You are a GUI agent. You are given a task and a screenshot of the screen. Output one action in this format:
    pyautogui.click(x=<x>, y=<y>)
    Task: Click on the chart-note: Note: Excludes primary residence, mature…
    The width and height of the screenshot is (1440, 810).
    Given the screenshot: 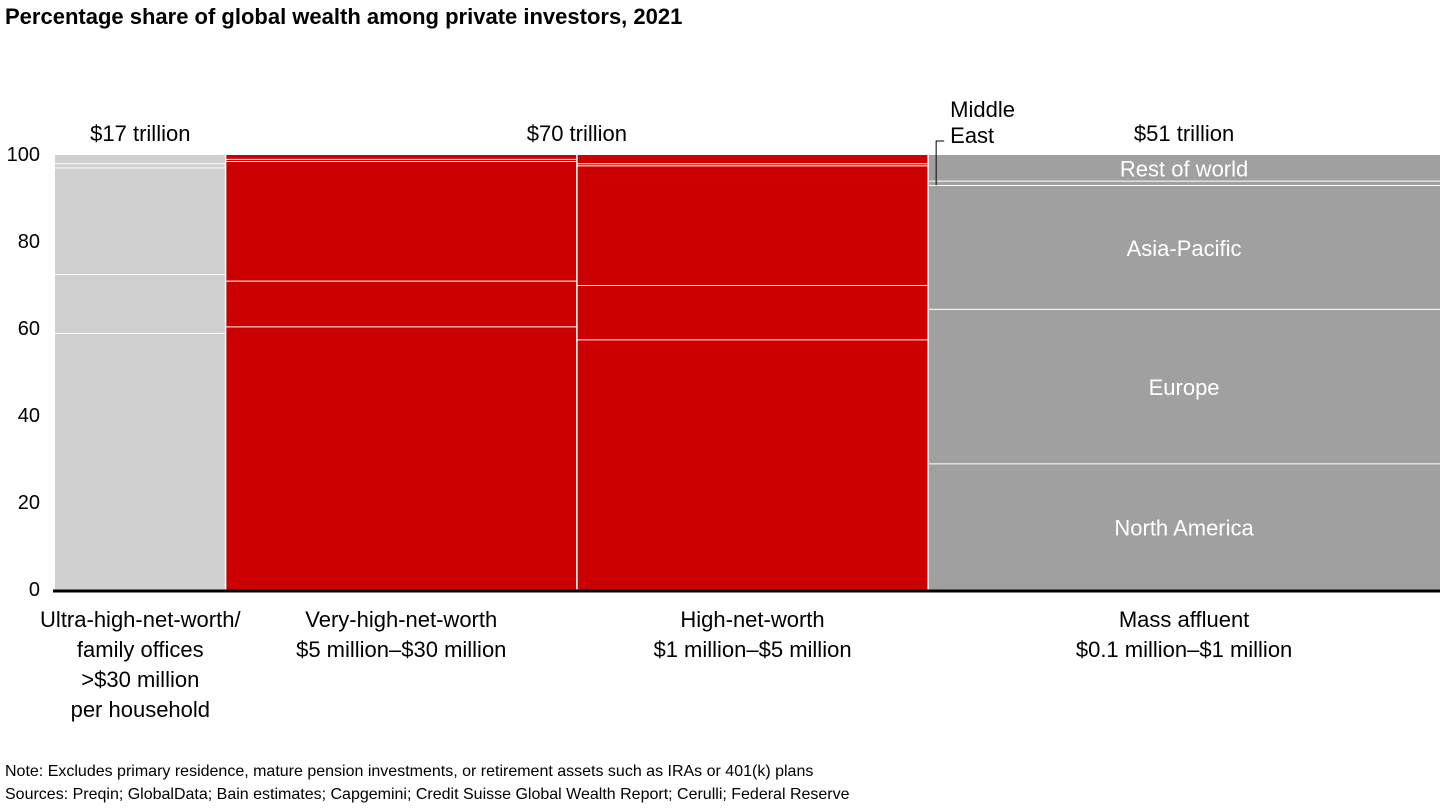 What is the action you would take?
    pyautogui.click(x=409, y=771)
    